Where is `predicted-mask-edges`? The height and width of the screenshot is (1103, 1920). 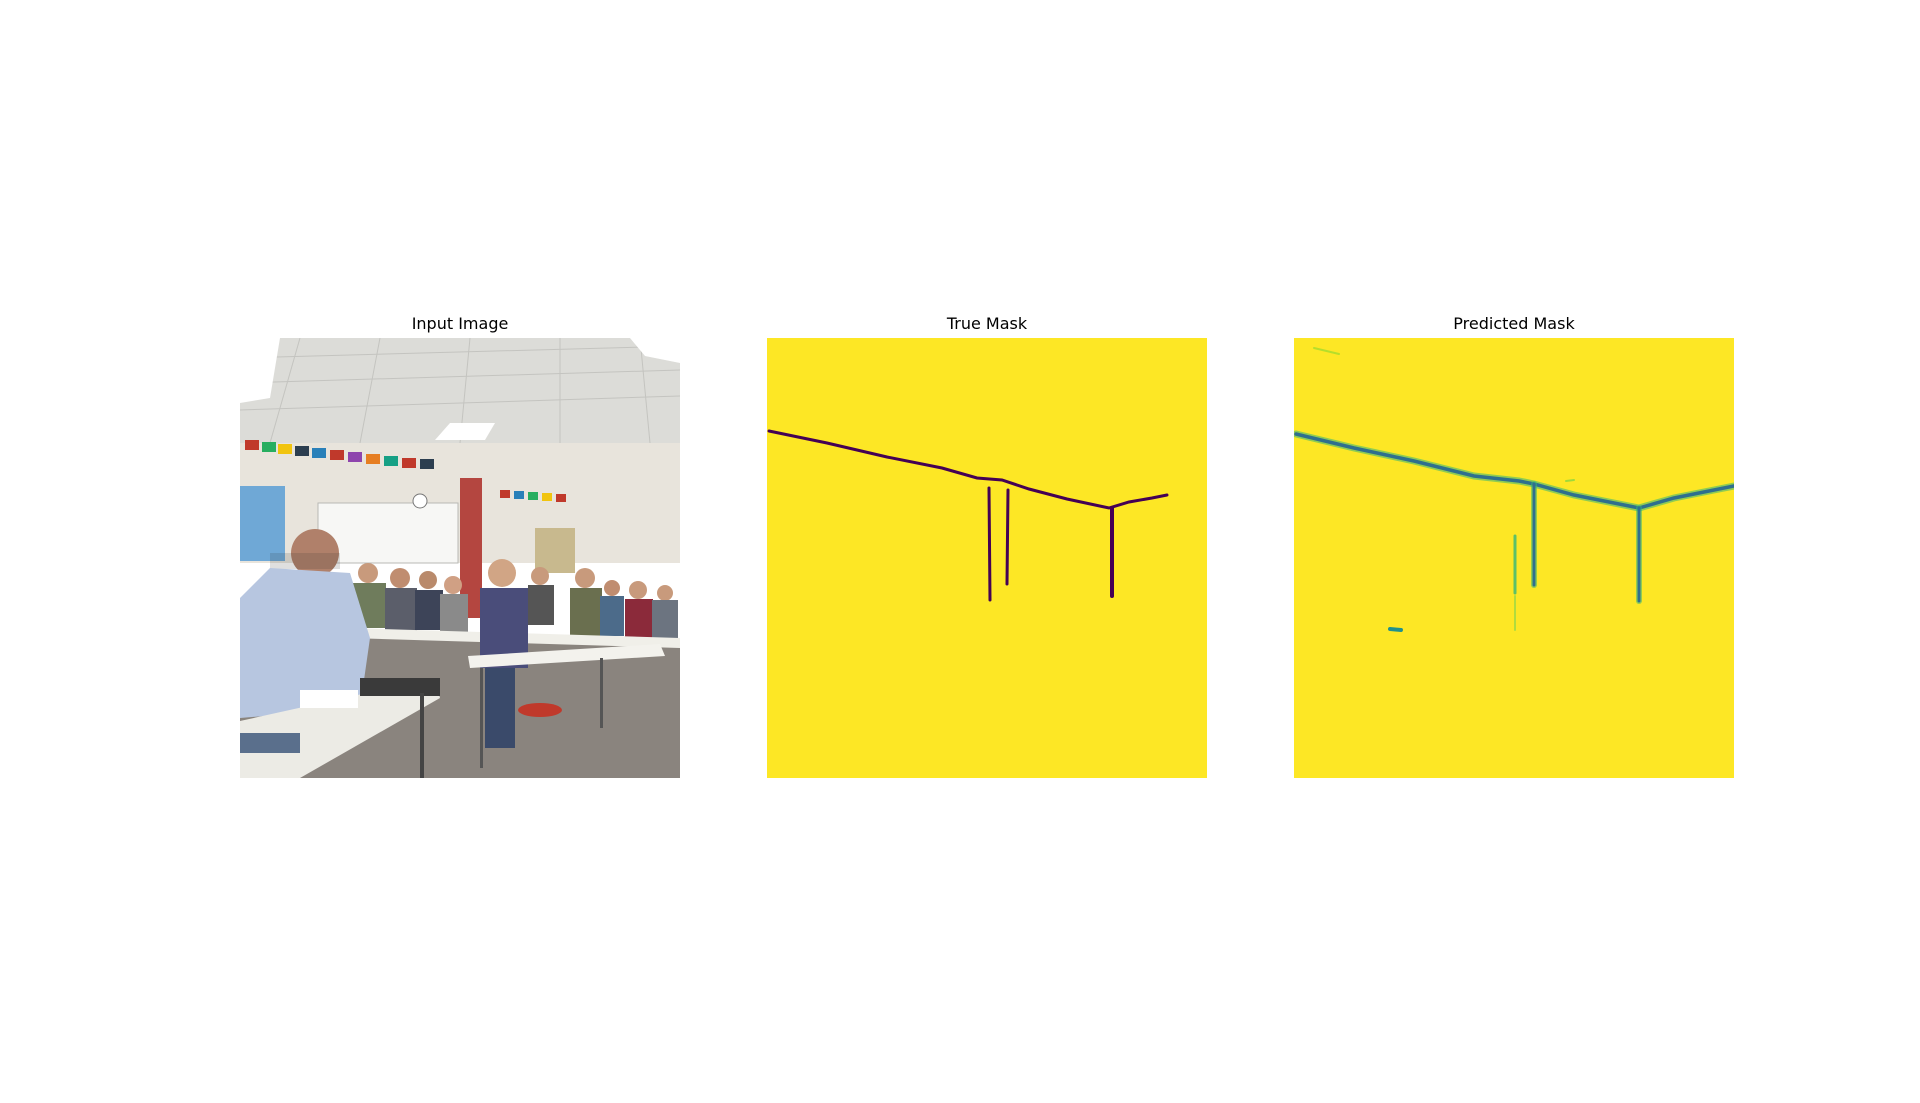
predicted-mask-edges is located at coordinates (1514, 489).